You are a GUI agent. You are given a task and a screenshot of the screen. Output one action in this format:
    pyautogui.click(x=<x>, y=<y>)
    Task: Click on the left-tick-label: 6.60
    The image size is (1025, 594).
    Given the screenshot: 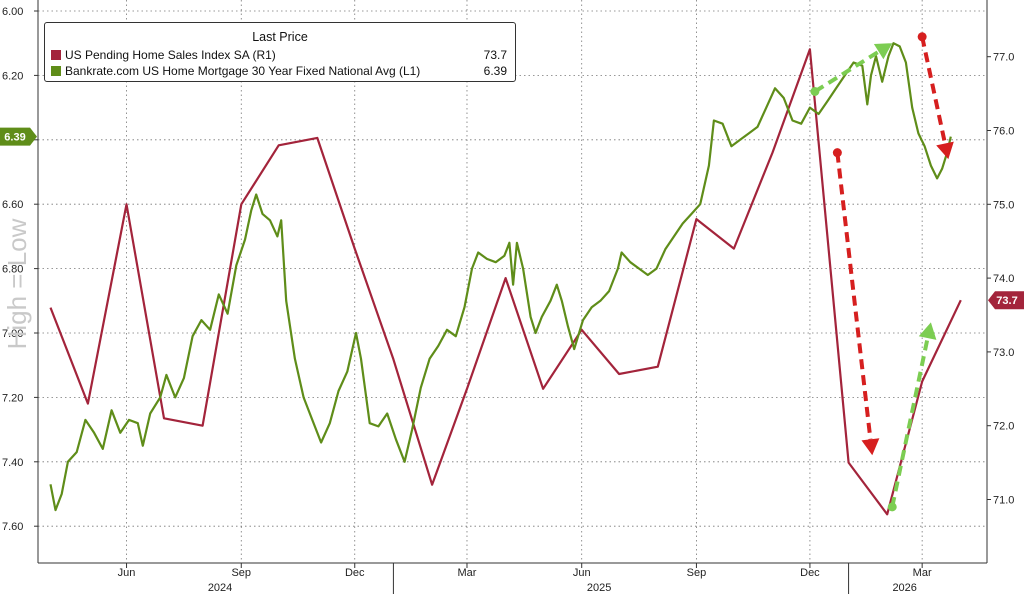 What is the action you would take?
    pyautogui.click(x=12, y=205)
    